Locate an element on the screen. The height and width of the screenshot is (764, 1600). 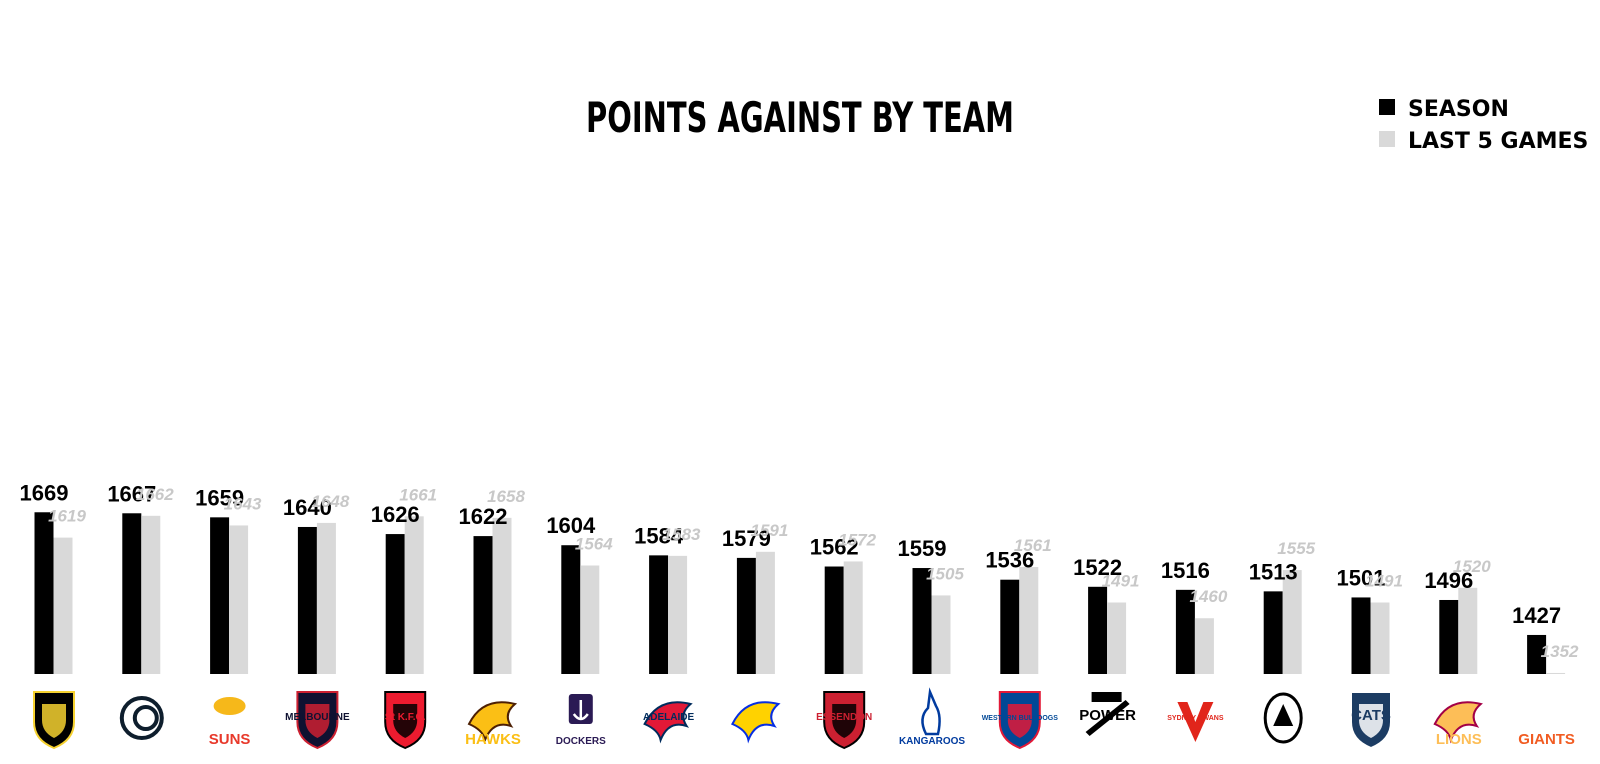
legend-swatch-season is located at coordinates (1387, 107).